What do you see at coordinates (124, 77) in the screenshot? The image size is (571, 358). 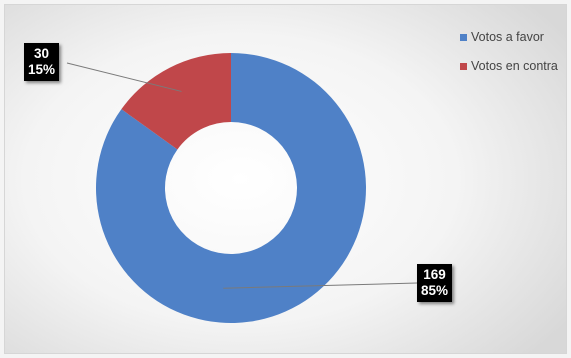 I see `leader-line-votos-en-contra` at bounding box center [124, 77].